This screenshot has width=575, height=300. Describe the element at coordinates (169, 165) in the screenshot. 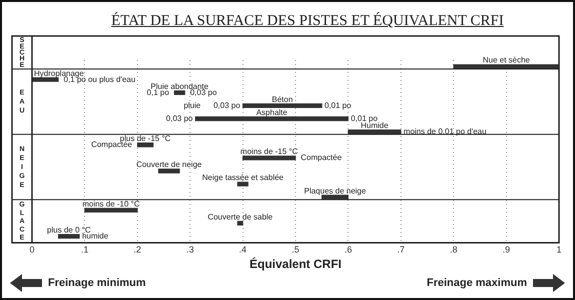

I see `y-tick-label: Couverte de neige` at that location.